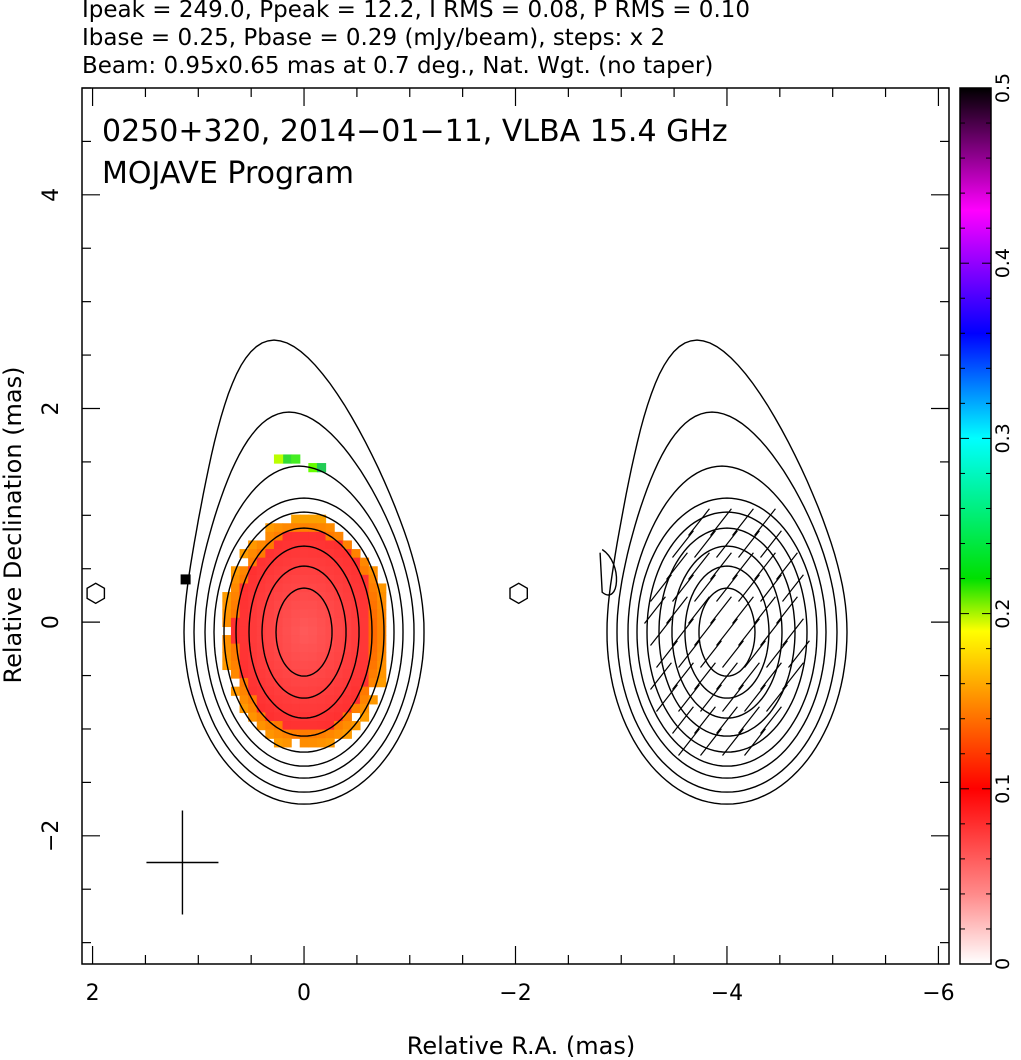 The height and width of the screenshot is (1060, 1021). Describe the element at coordinates (518, 593) in the screenshot. I see `noise-contour-marker` at that location.